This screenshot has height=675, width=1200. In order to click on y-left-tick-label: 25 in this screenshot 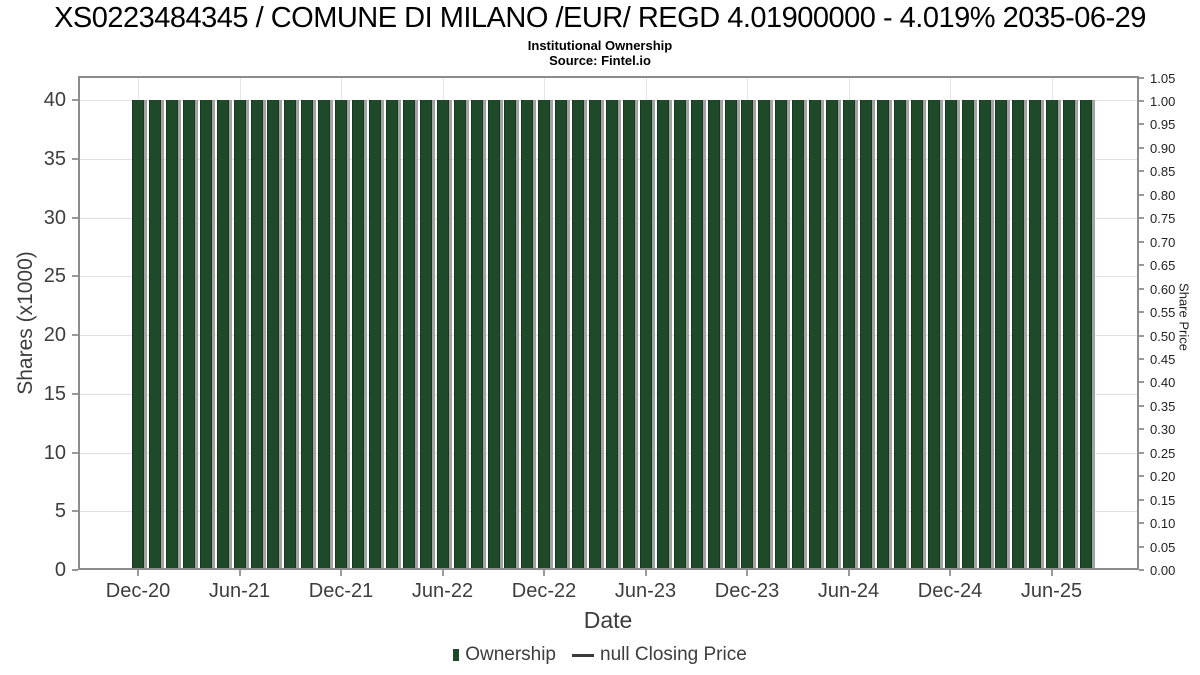, I will do `click(54, 276)`.